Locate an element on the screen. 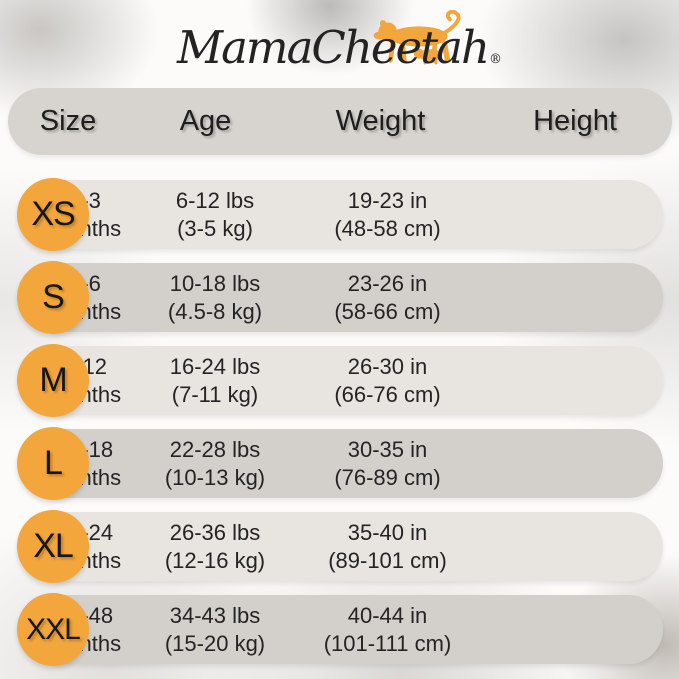  height-cell: 30-35 in (76-89 cm) is located at coordinates (387, 464).